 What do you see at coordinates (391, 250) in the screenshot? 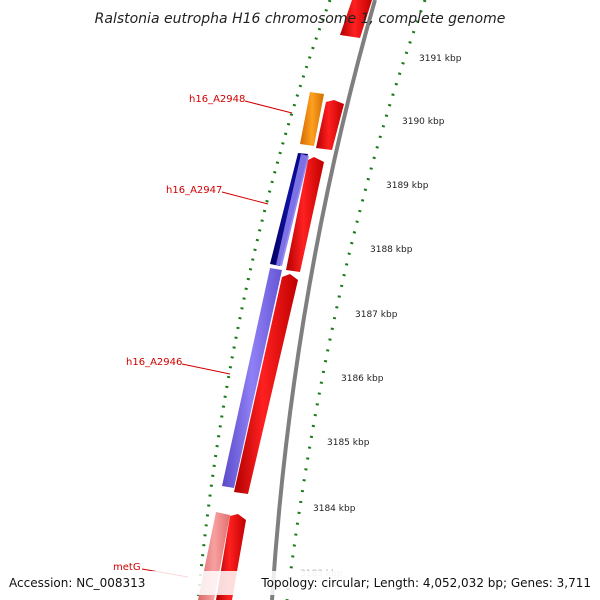
I see `scale-tick-label: 3188 kbp` at bounding box center [391, 250].